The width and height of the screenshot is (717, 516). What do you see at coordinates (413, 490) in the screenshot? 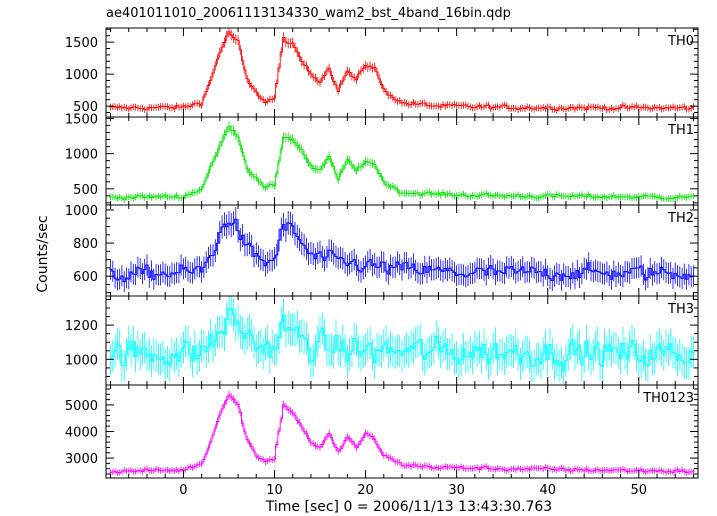
I see `x-axis: 0 10 20 30 40 50` at bounding box center [413, 490].